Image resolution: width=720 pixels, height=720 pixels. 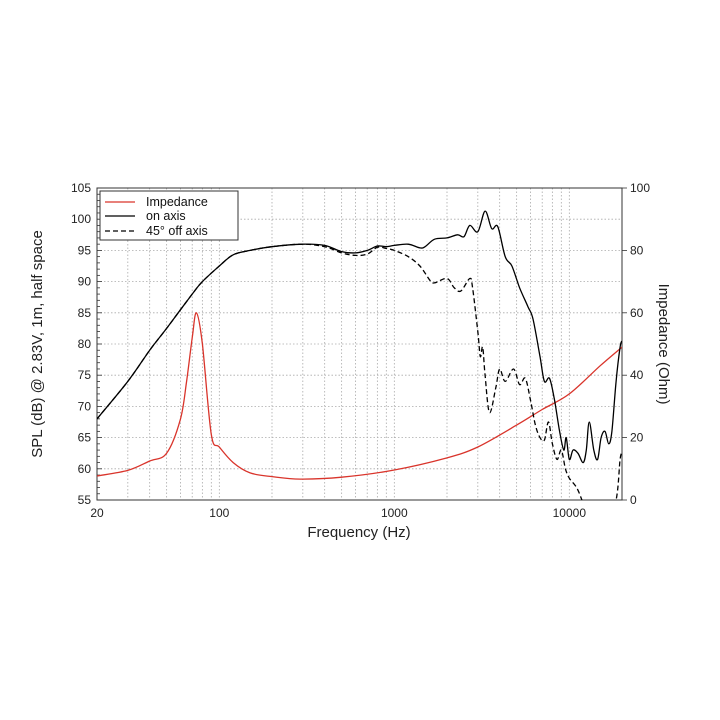 I want to click on y-tick-label: 85, so click(x=85, y=313).